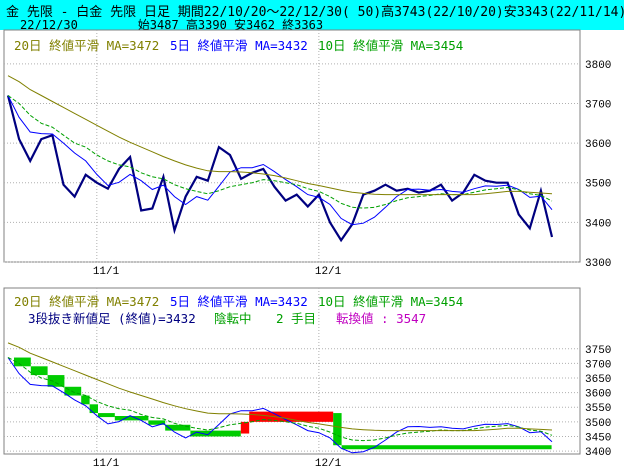  Describe the element at coordinates (230, 25) in the screenshot. I see `header-ohlc: 始3487 高3390 安3462 終3363` at that location.